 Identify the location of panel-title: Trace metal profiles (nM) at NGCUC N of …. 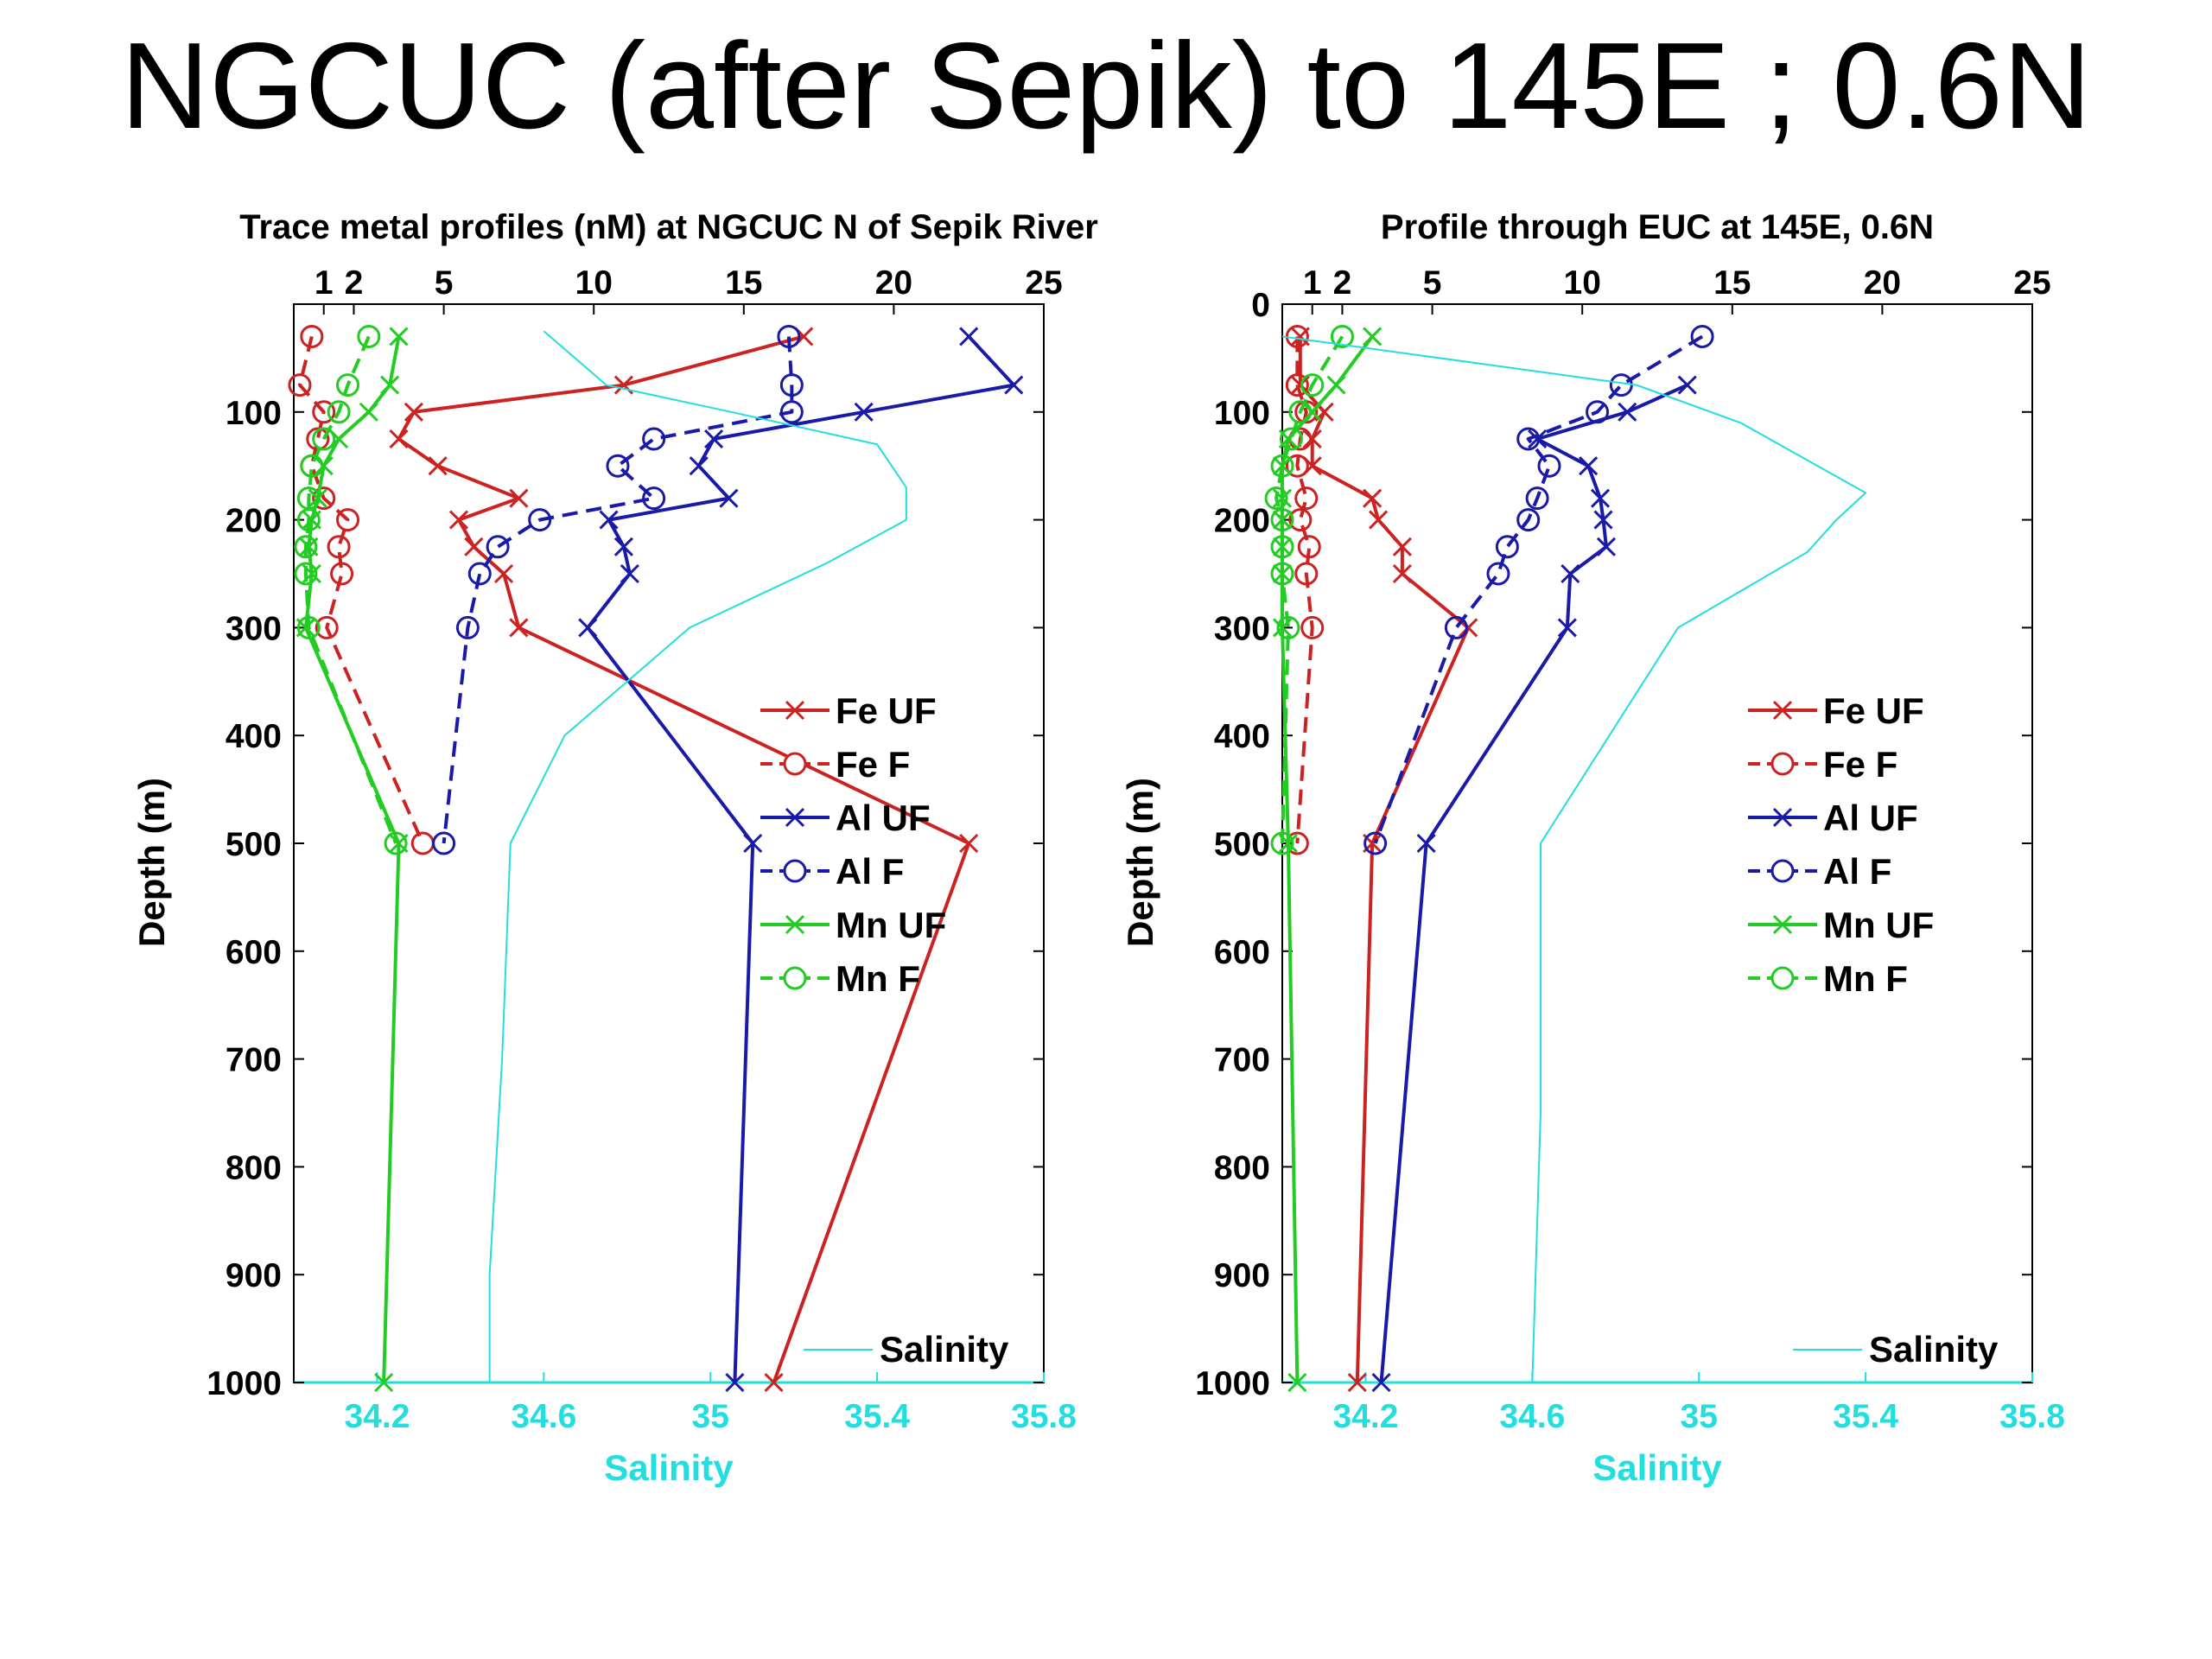
(668, 227).